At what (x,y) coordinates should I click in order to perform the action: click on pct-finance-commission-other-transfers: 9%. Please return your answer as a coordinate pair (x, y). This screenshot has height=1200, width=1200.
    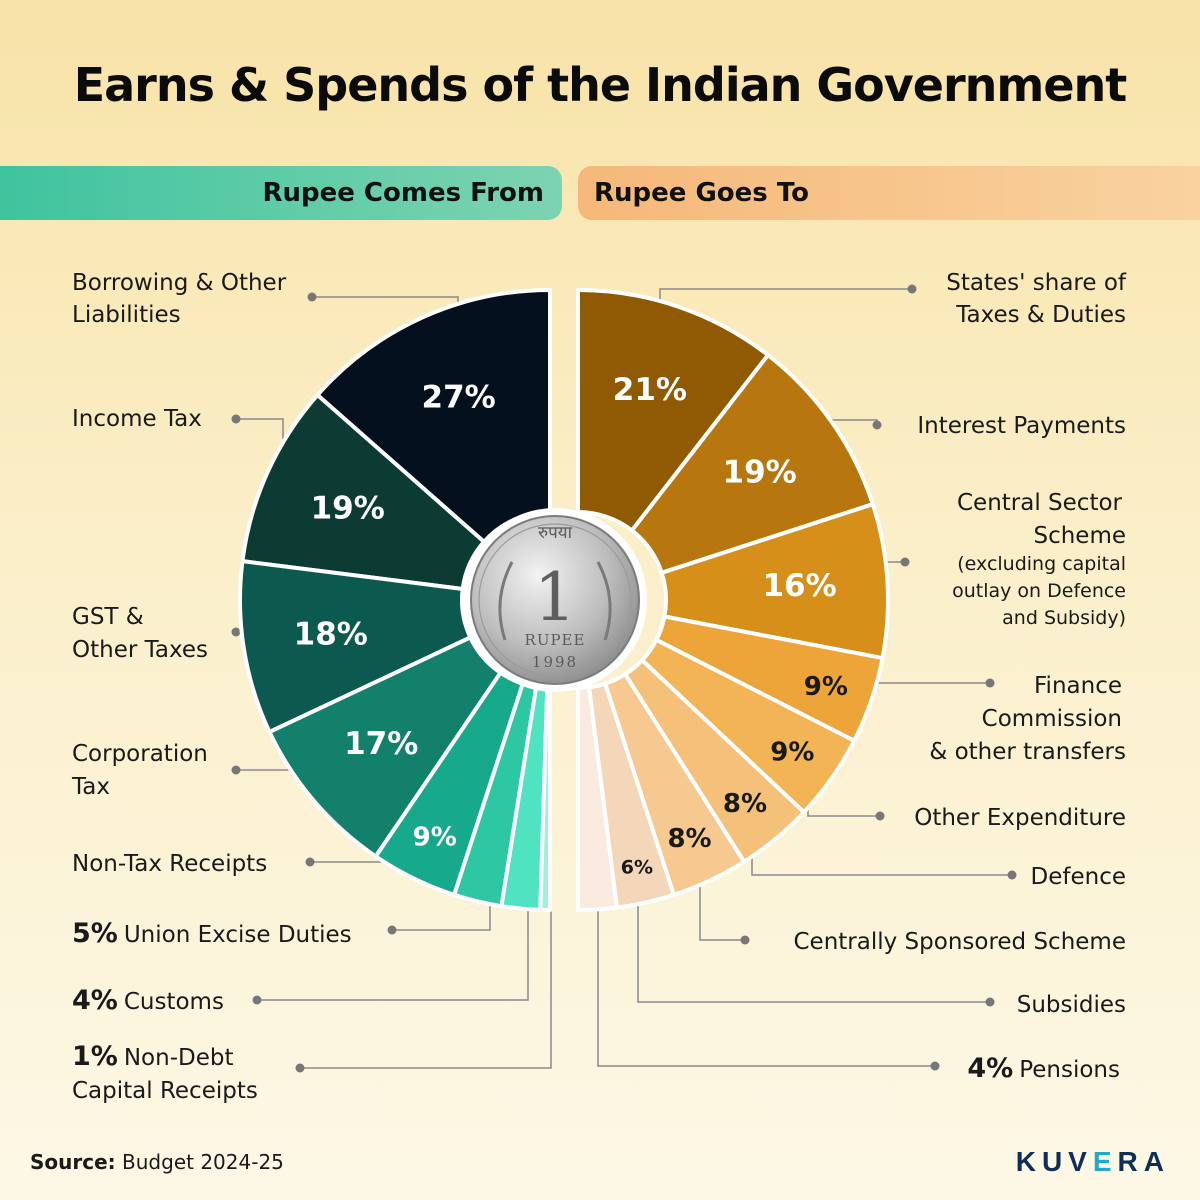
    Looking at the image, I should click on (826, 687).